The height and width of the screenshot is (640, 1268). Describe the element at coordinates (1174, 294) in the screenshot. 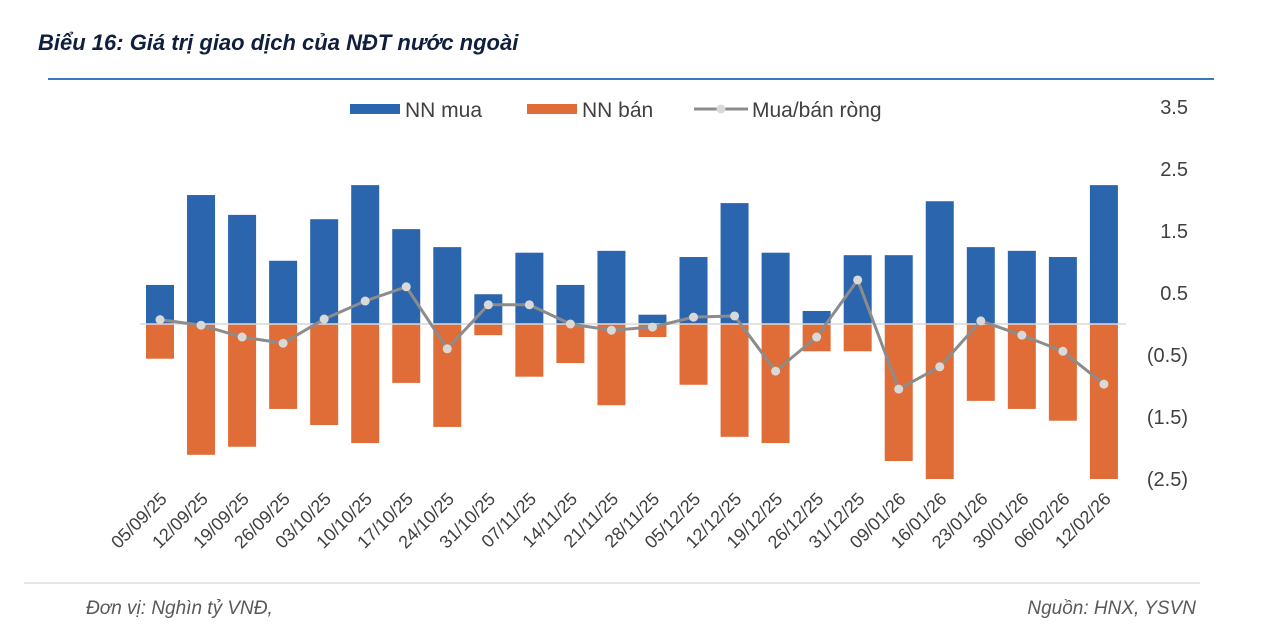

I see `y-tick-label: 0.5` at that location.